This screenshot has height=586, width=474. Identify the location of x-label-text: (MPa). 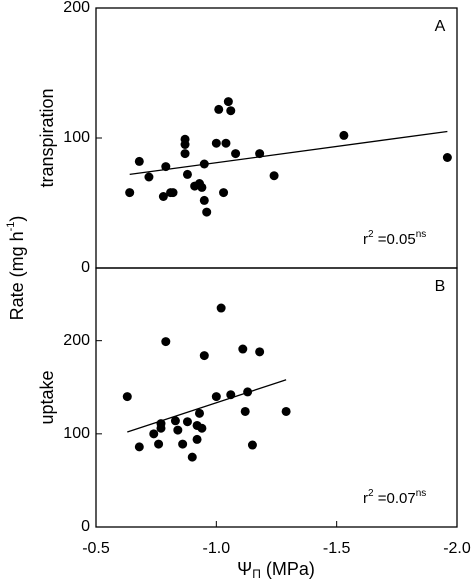
(288, 569).